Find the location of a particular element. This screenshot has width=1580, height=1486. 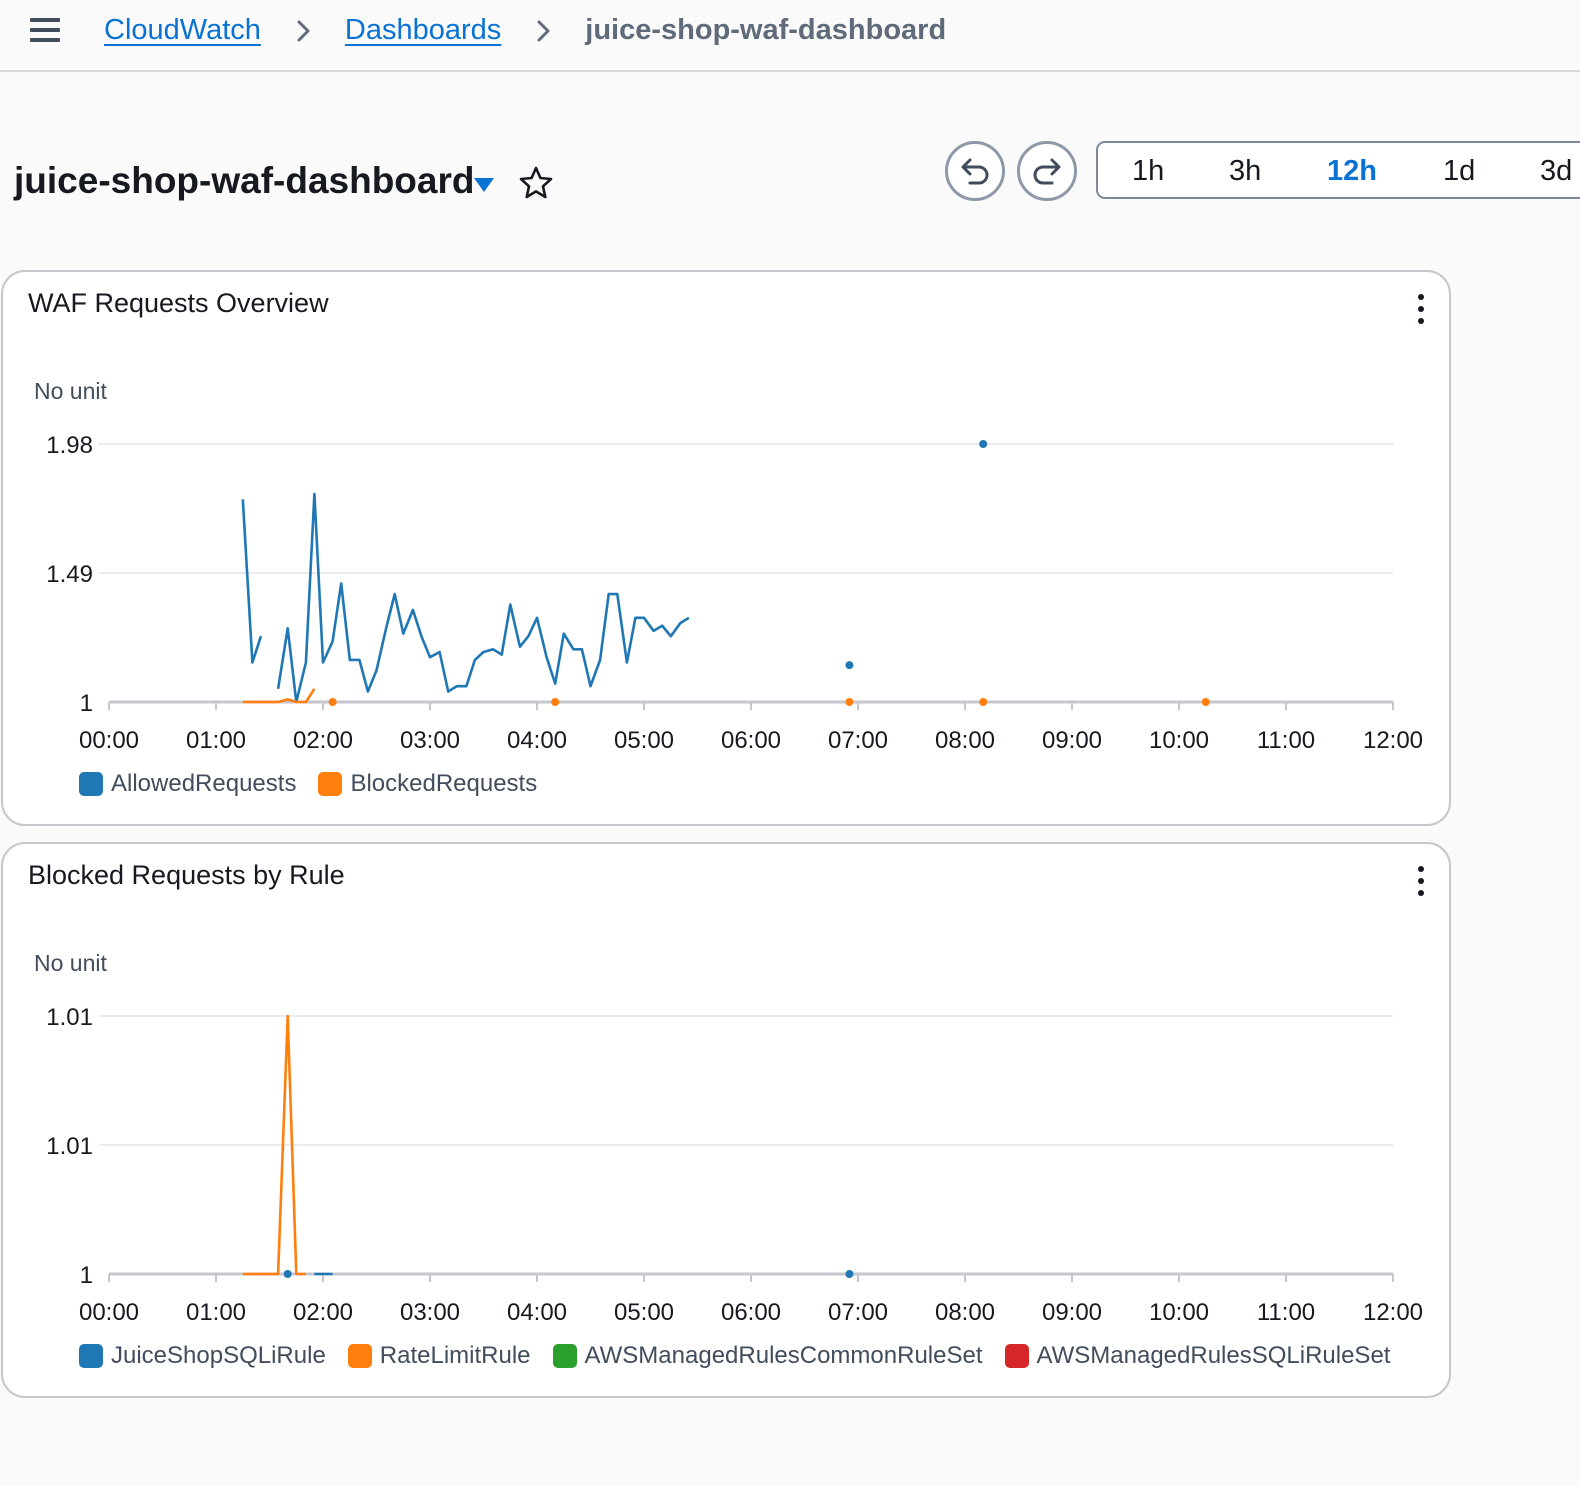

chart-legend: AllowedRequests BlockedRequests is located at coordinates (319, 784).